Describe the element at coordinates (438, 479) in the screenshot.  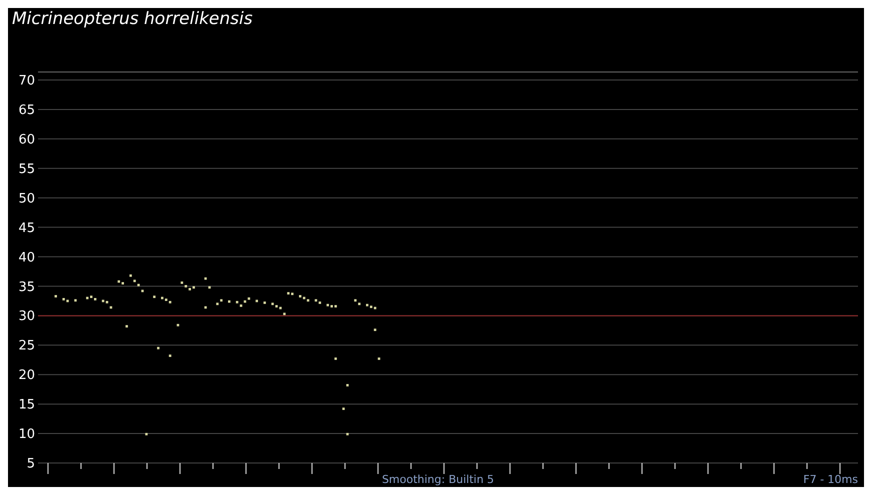
I see `text: Smoothing: Builtin 5` at that location.